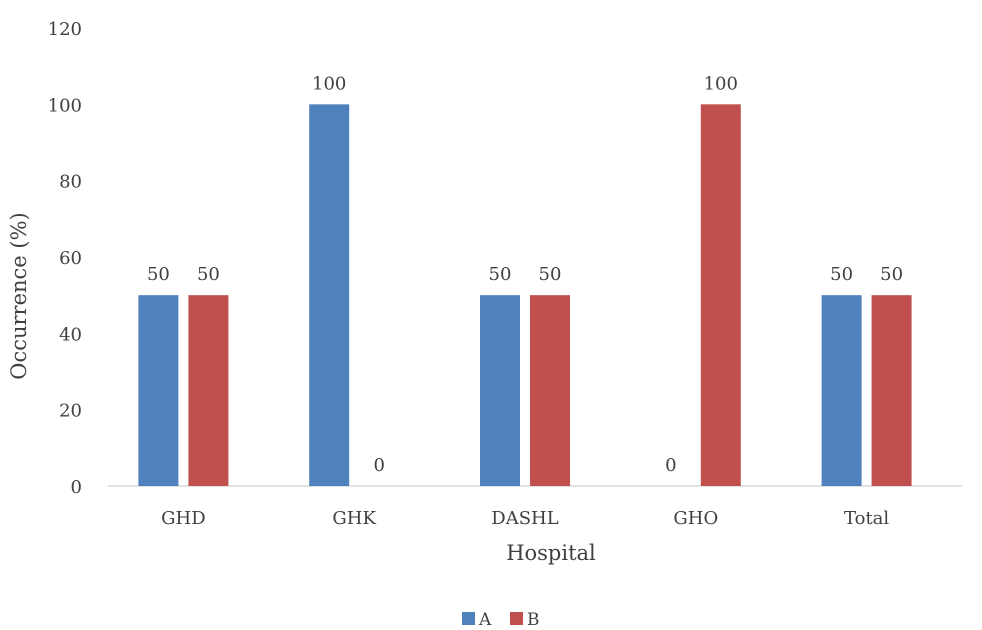 The image size is (982, 630). I want to click on legend-label-A: A, so click(485, 620).